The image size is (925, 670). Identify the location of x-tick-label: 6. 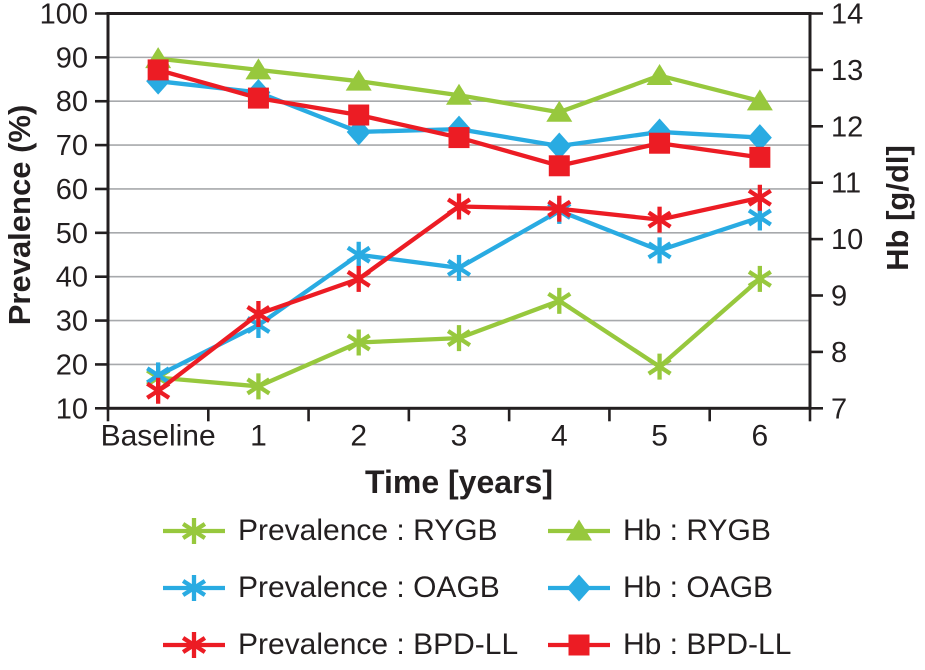
(760, 435).